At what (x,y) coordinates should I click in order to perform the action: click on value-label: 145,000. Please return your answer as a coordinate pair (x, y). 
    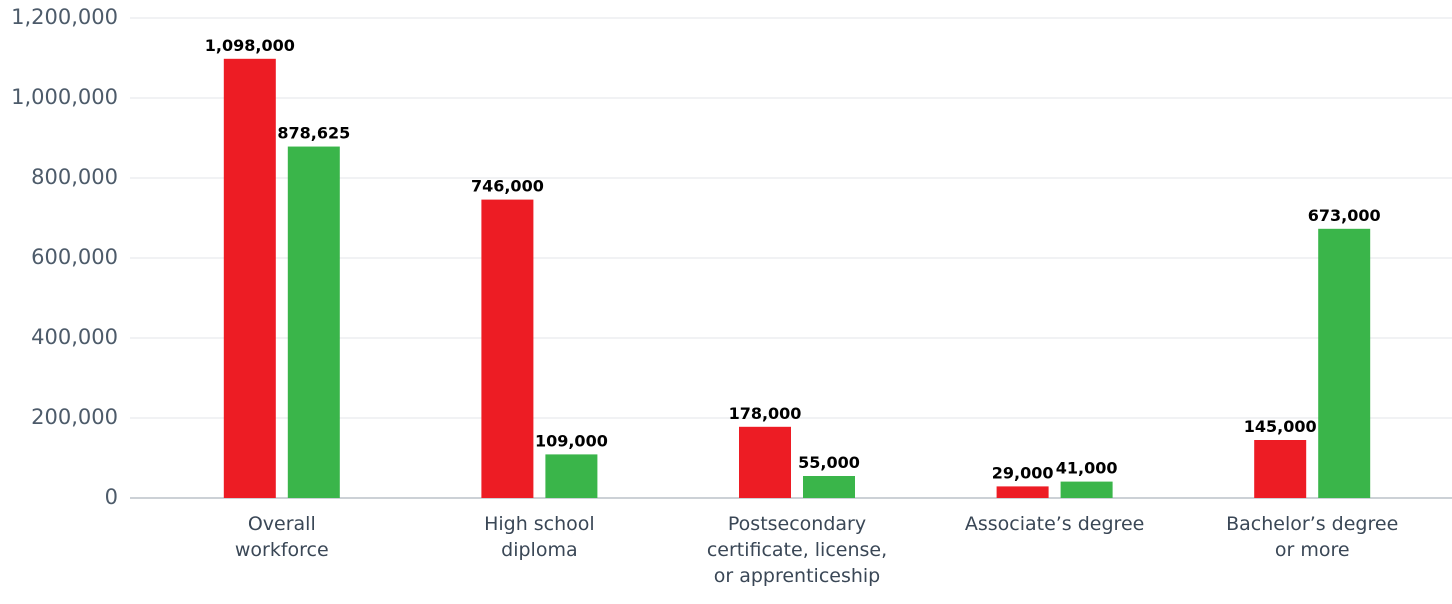
    Looking at the image, I should click on (1280, 426).